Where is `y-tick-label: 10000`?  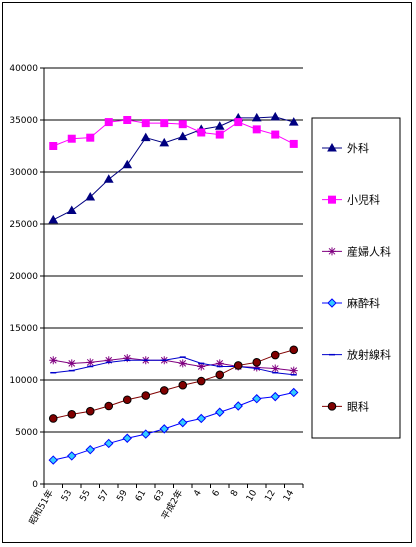 y-tick-label: 10000 is located at coordinates (23, 381).